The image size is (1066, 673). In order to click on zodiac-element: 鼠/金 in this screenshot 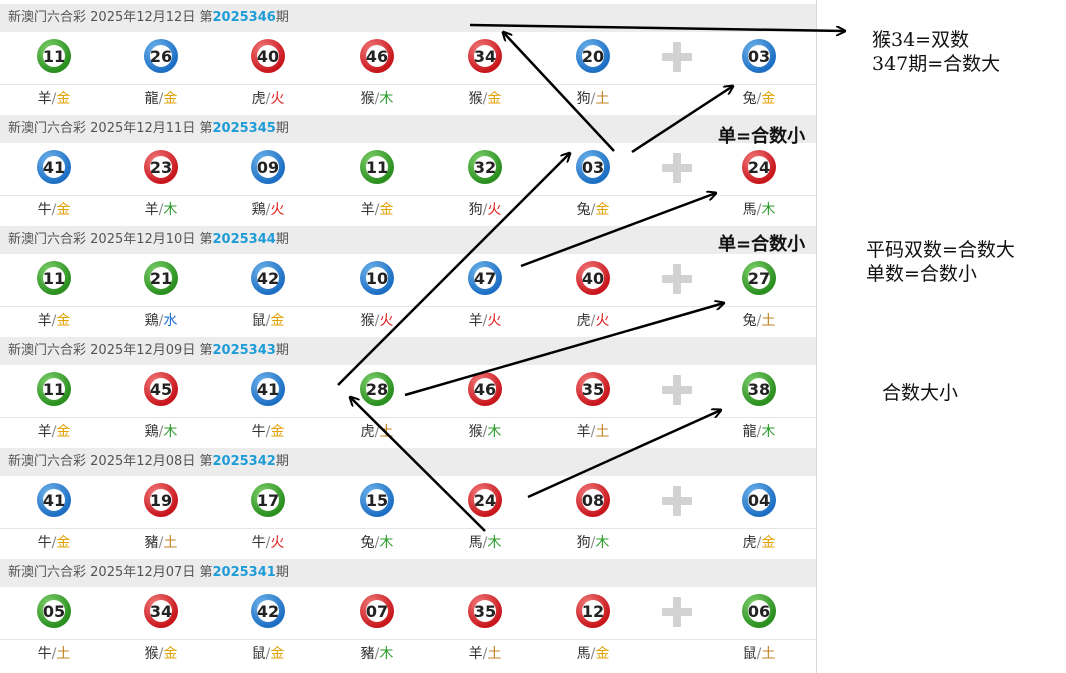, I will do `click(268, 320)`.